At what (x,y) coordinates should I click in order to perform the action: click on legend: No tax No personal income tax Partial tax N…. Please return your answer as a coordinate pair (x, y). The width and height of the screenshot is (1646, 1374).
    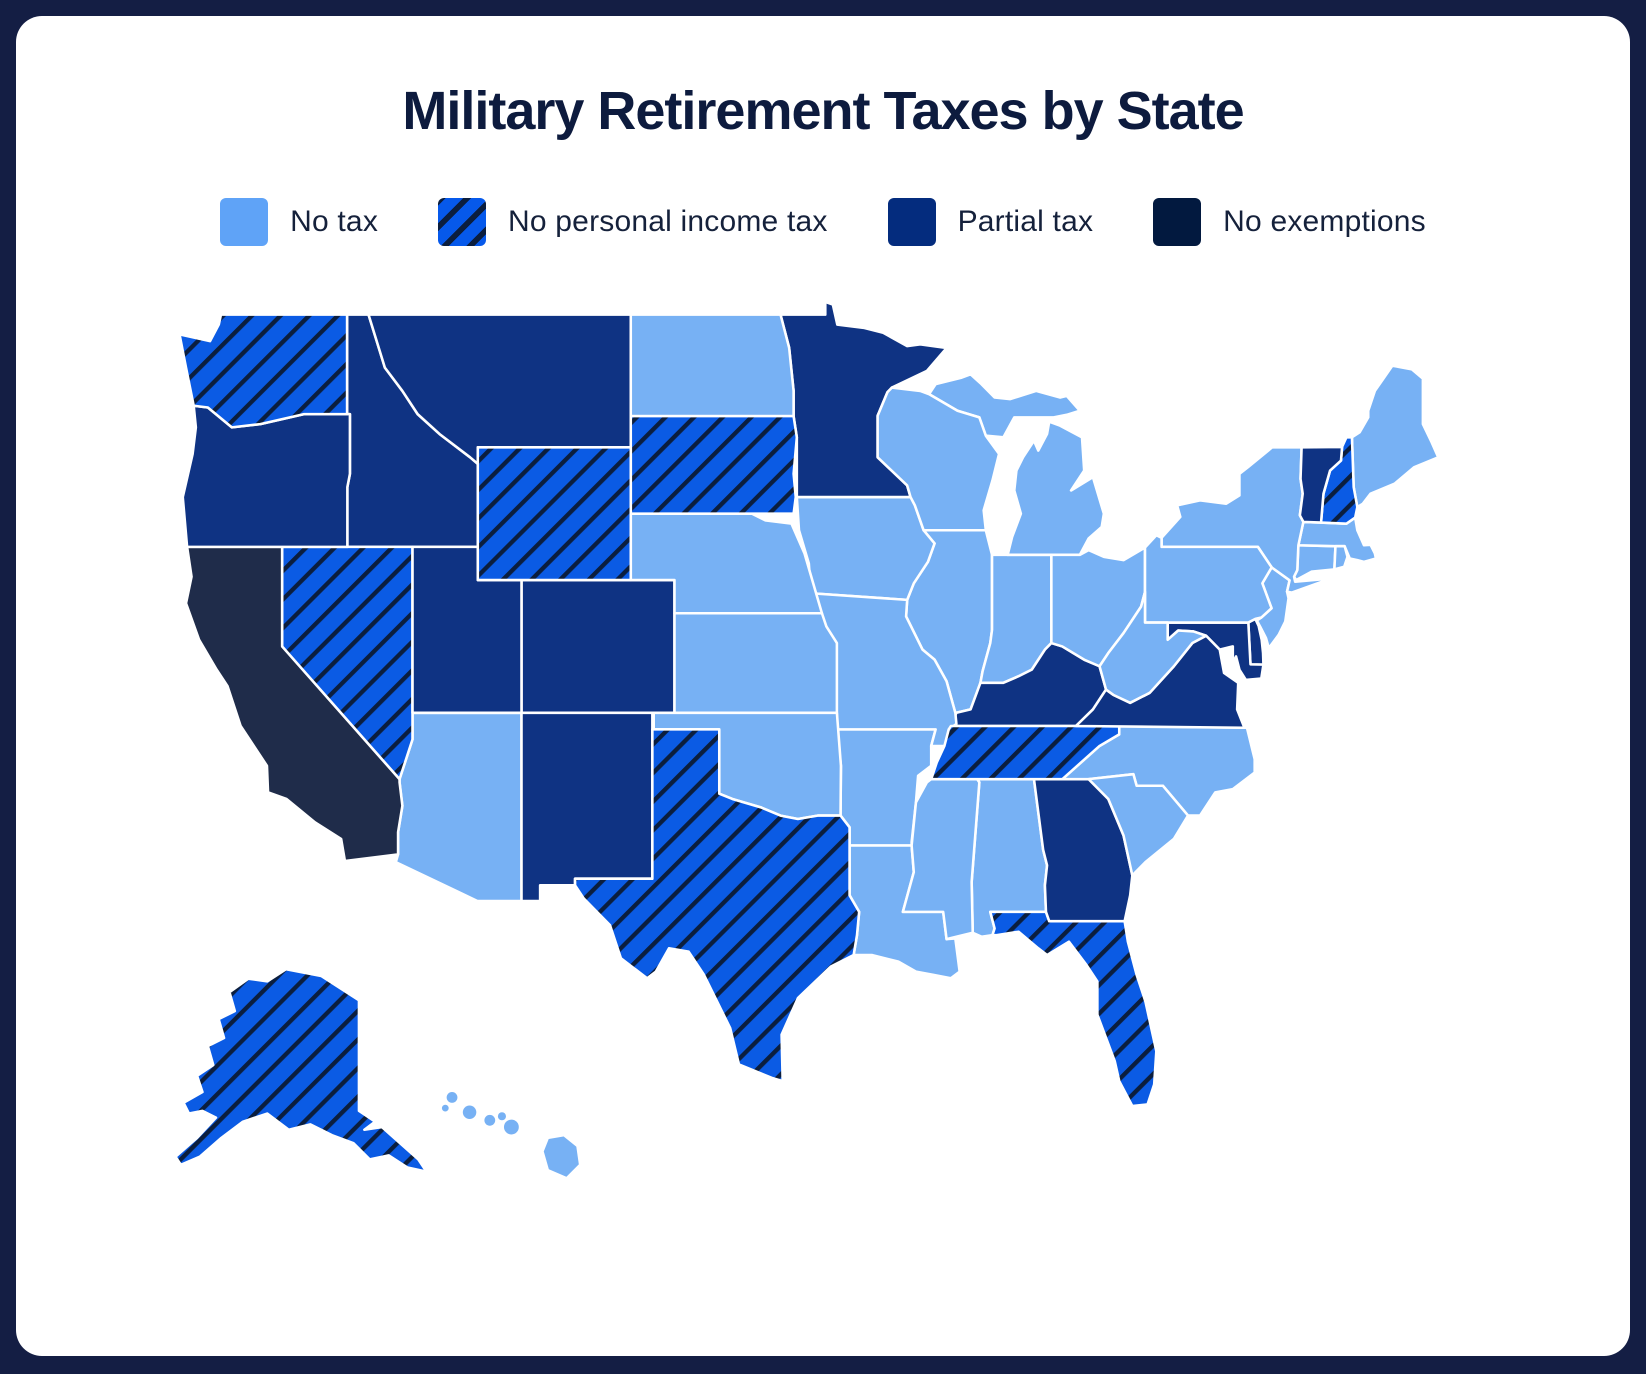
    Looking at the image, I should click on (823, 222).